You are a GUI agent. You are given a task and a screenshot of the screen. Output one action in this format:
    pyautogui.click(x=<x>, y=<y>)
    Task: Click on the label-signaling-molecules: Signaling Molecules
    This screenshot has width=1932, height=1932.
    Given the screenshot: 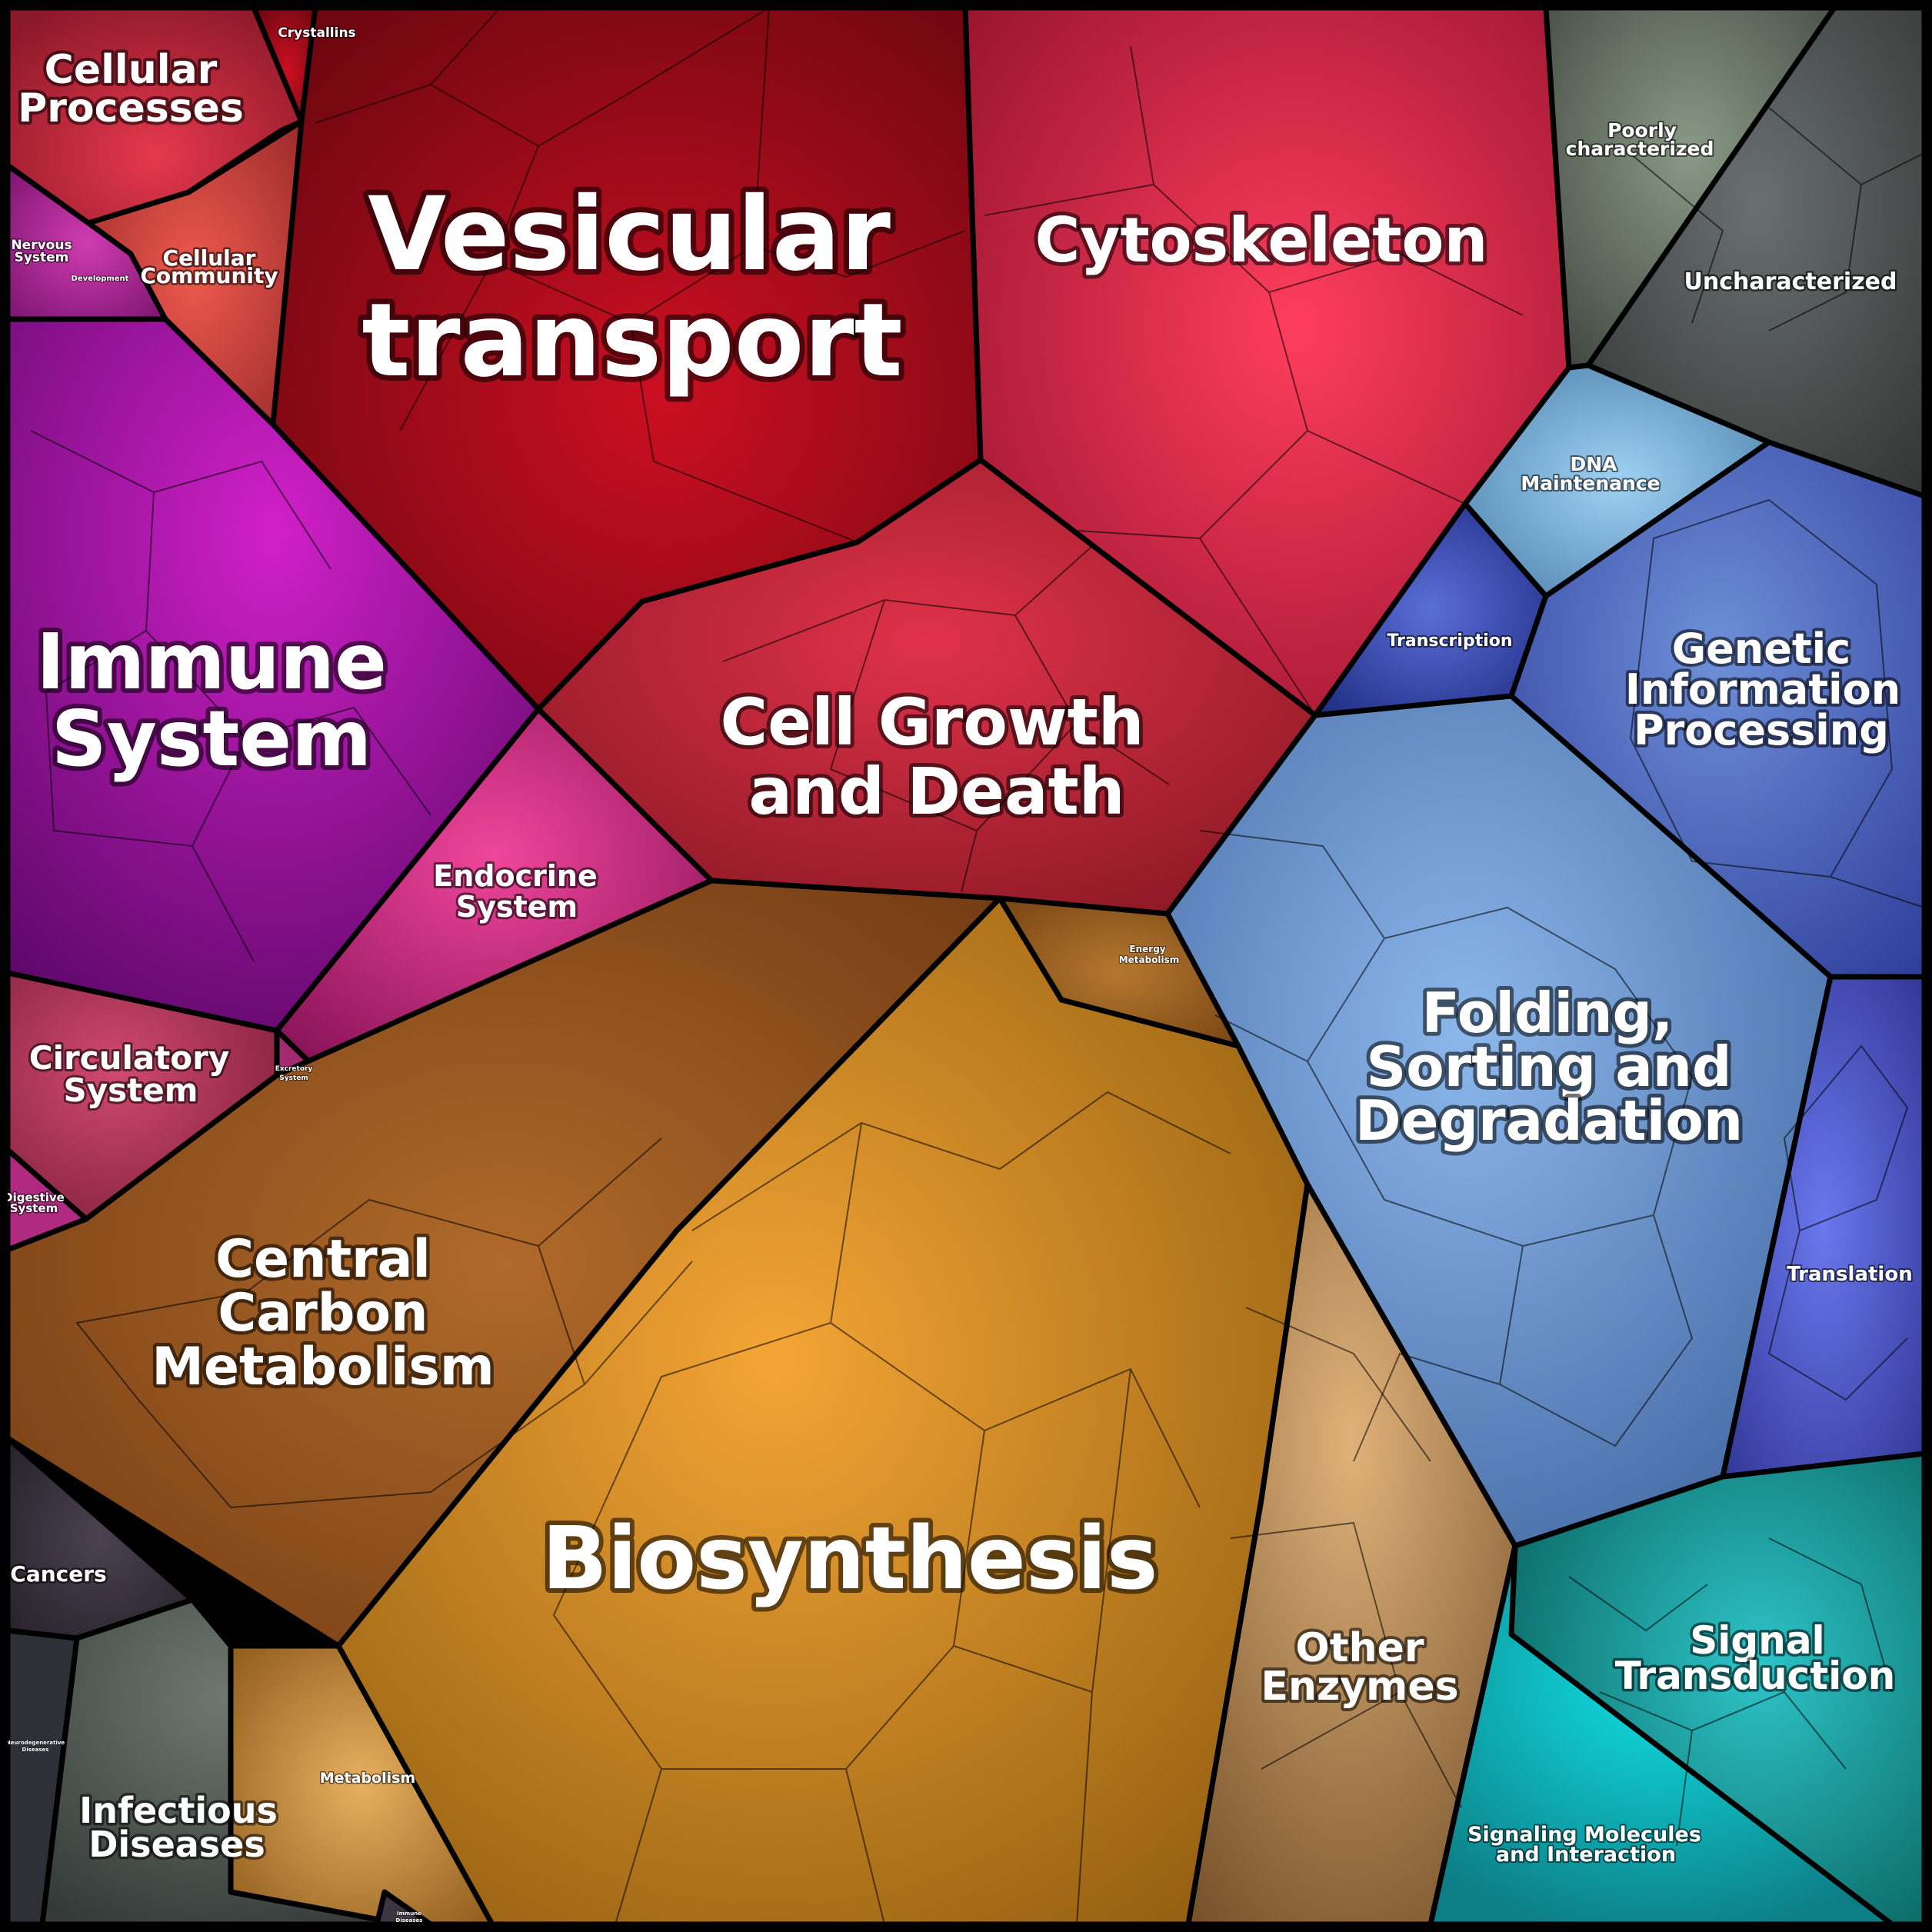 What is the action you would take?
    pyautogui.click(x=1584, y=1835)
    